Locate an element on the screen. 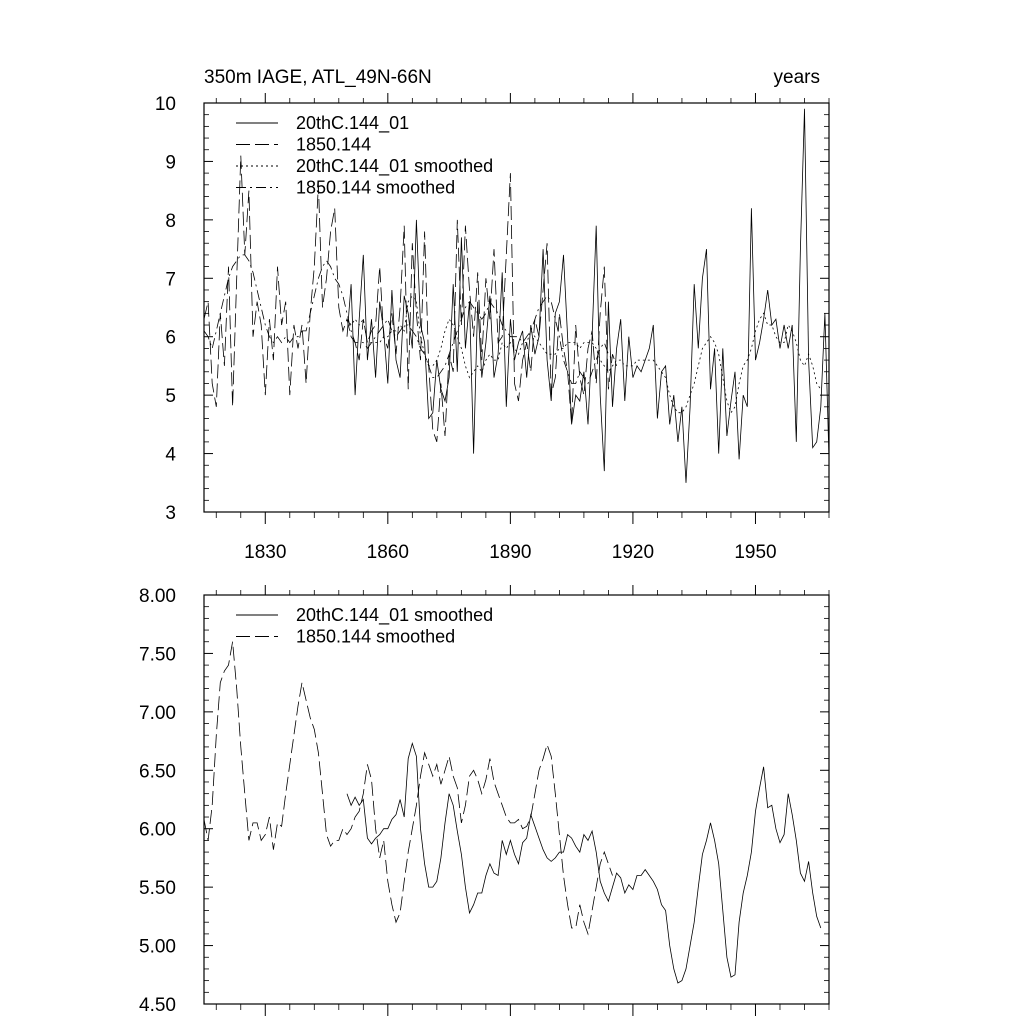 Image resolution: width=1024 pixels, height=1024 pixels. bottom-y-tick-label: 5.50 is located at coordinates (157, 888).